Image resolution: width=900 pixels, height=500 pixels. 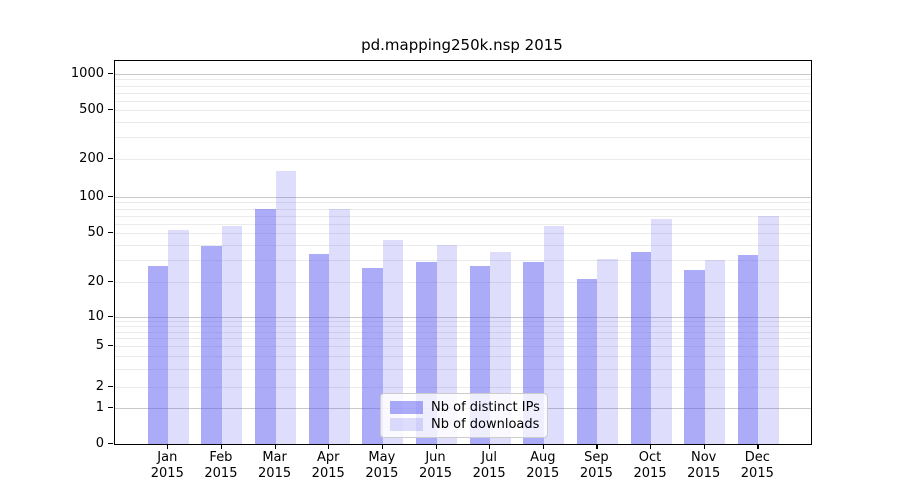 I want to click on chart-title: pd.mapping250k.nsp 2015, so click(x=462, y=45).